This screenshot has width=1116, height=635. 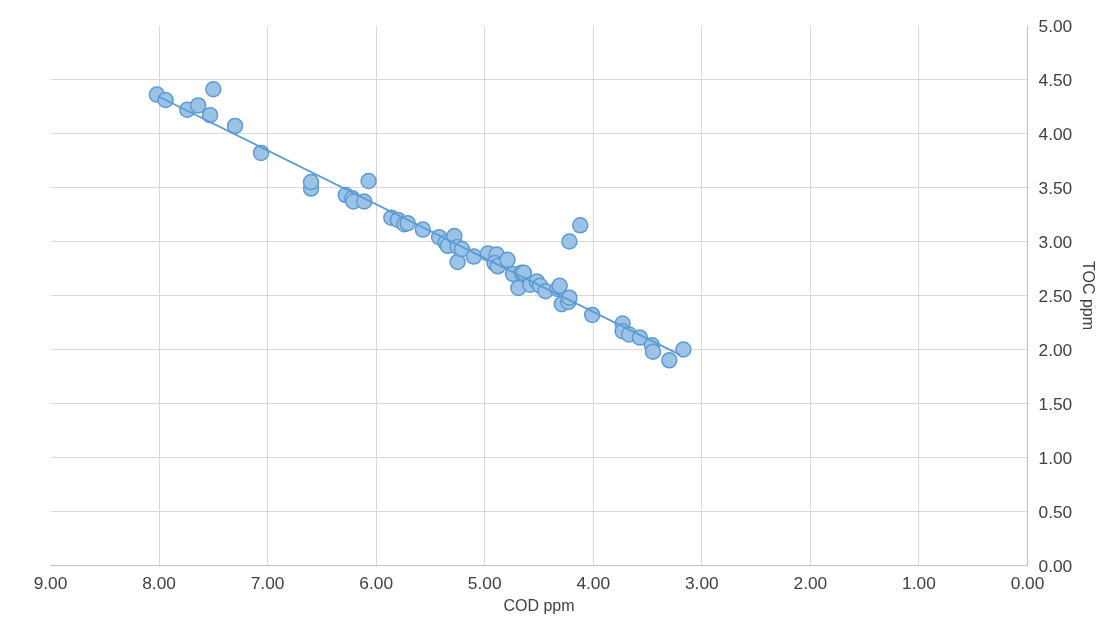 What do you see at coordinates (159, 582) in the screenshot?
I see `x-tick-label: 8.00` at bounding box center [159, 582].